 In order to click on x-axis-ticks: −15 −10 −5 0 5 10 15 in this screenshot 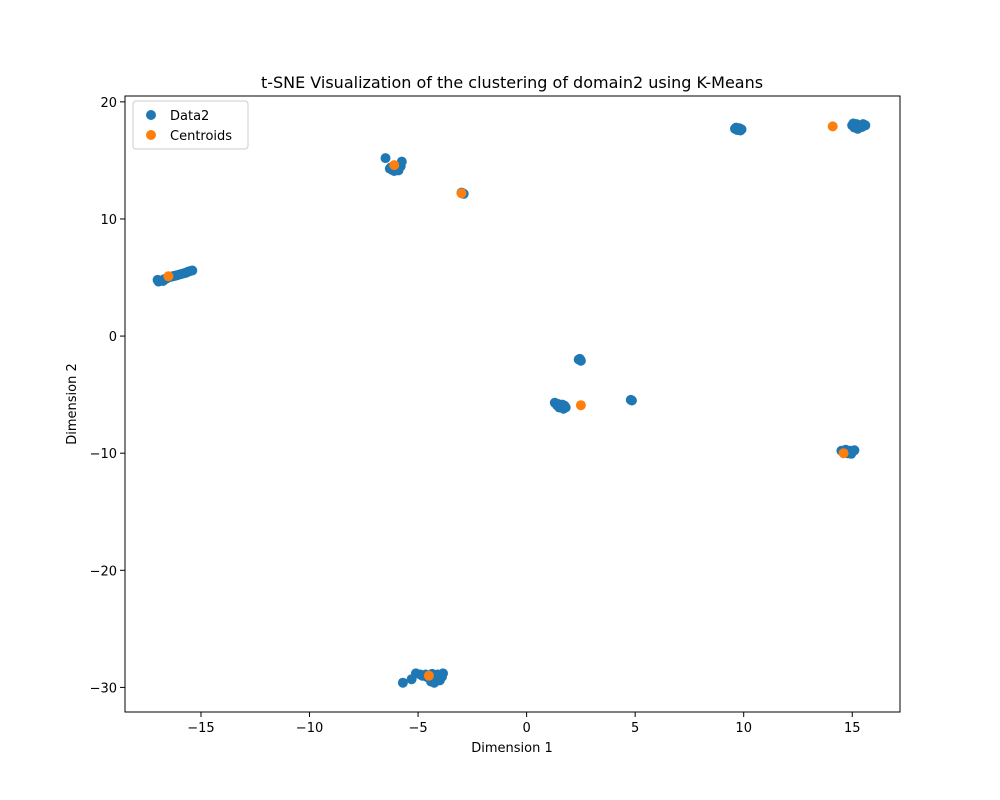, I will do `click(524, 724)`.